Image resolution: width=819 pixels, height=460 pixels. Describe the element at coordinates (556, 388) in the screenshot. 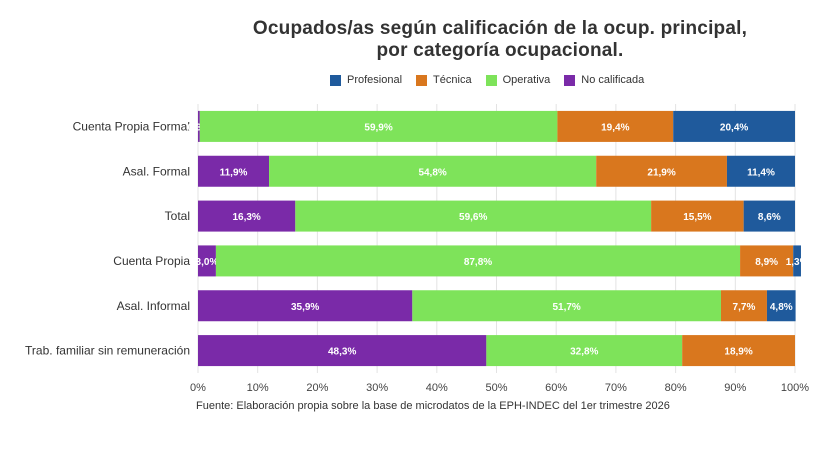

I see `x-tick-label: 60%` at that location.